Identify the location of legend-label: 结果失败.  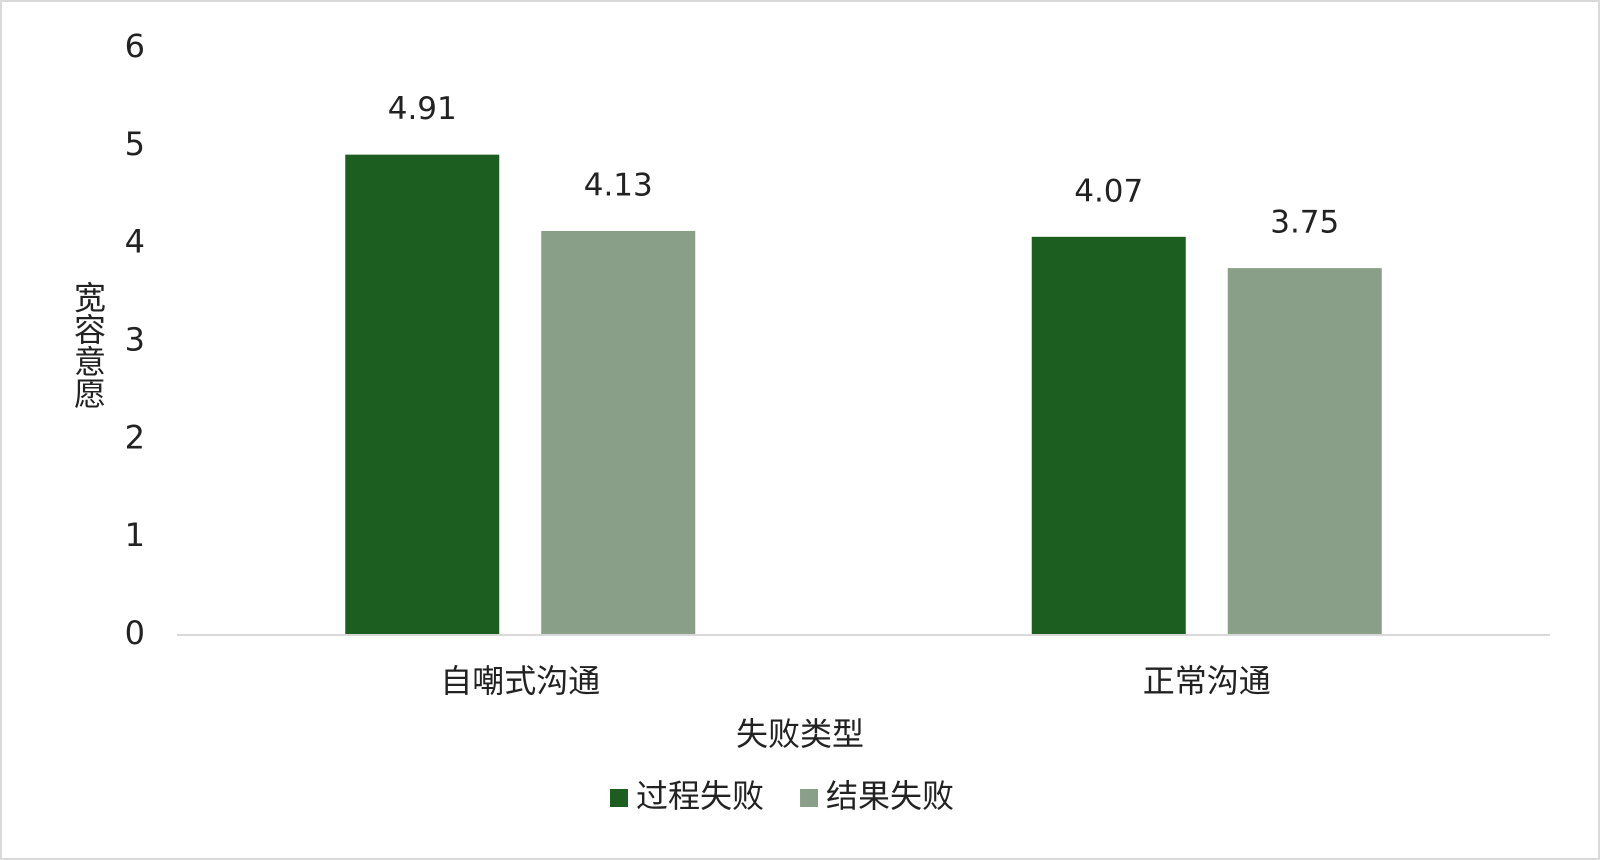
(890, 796).